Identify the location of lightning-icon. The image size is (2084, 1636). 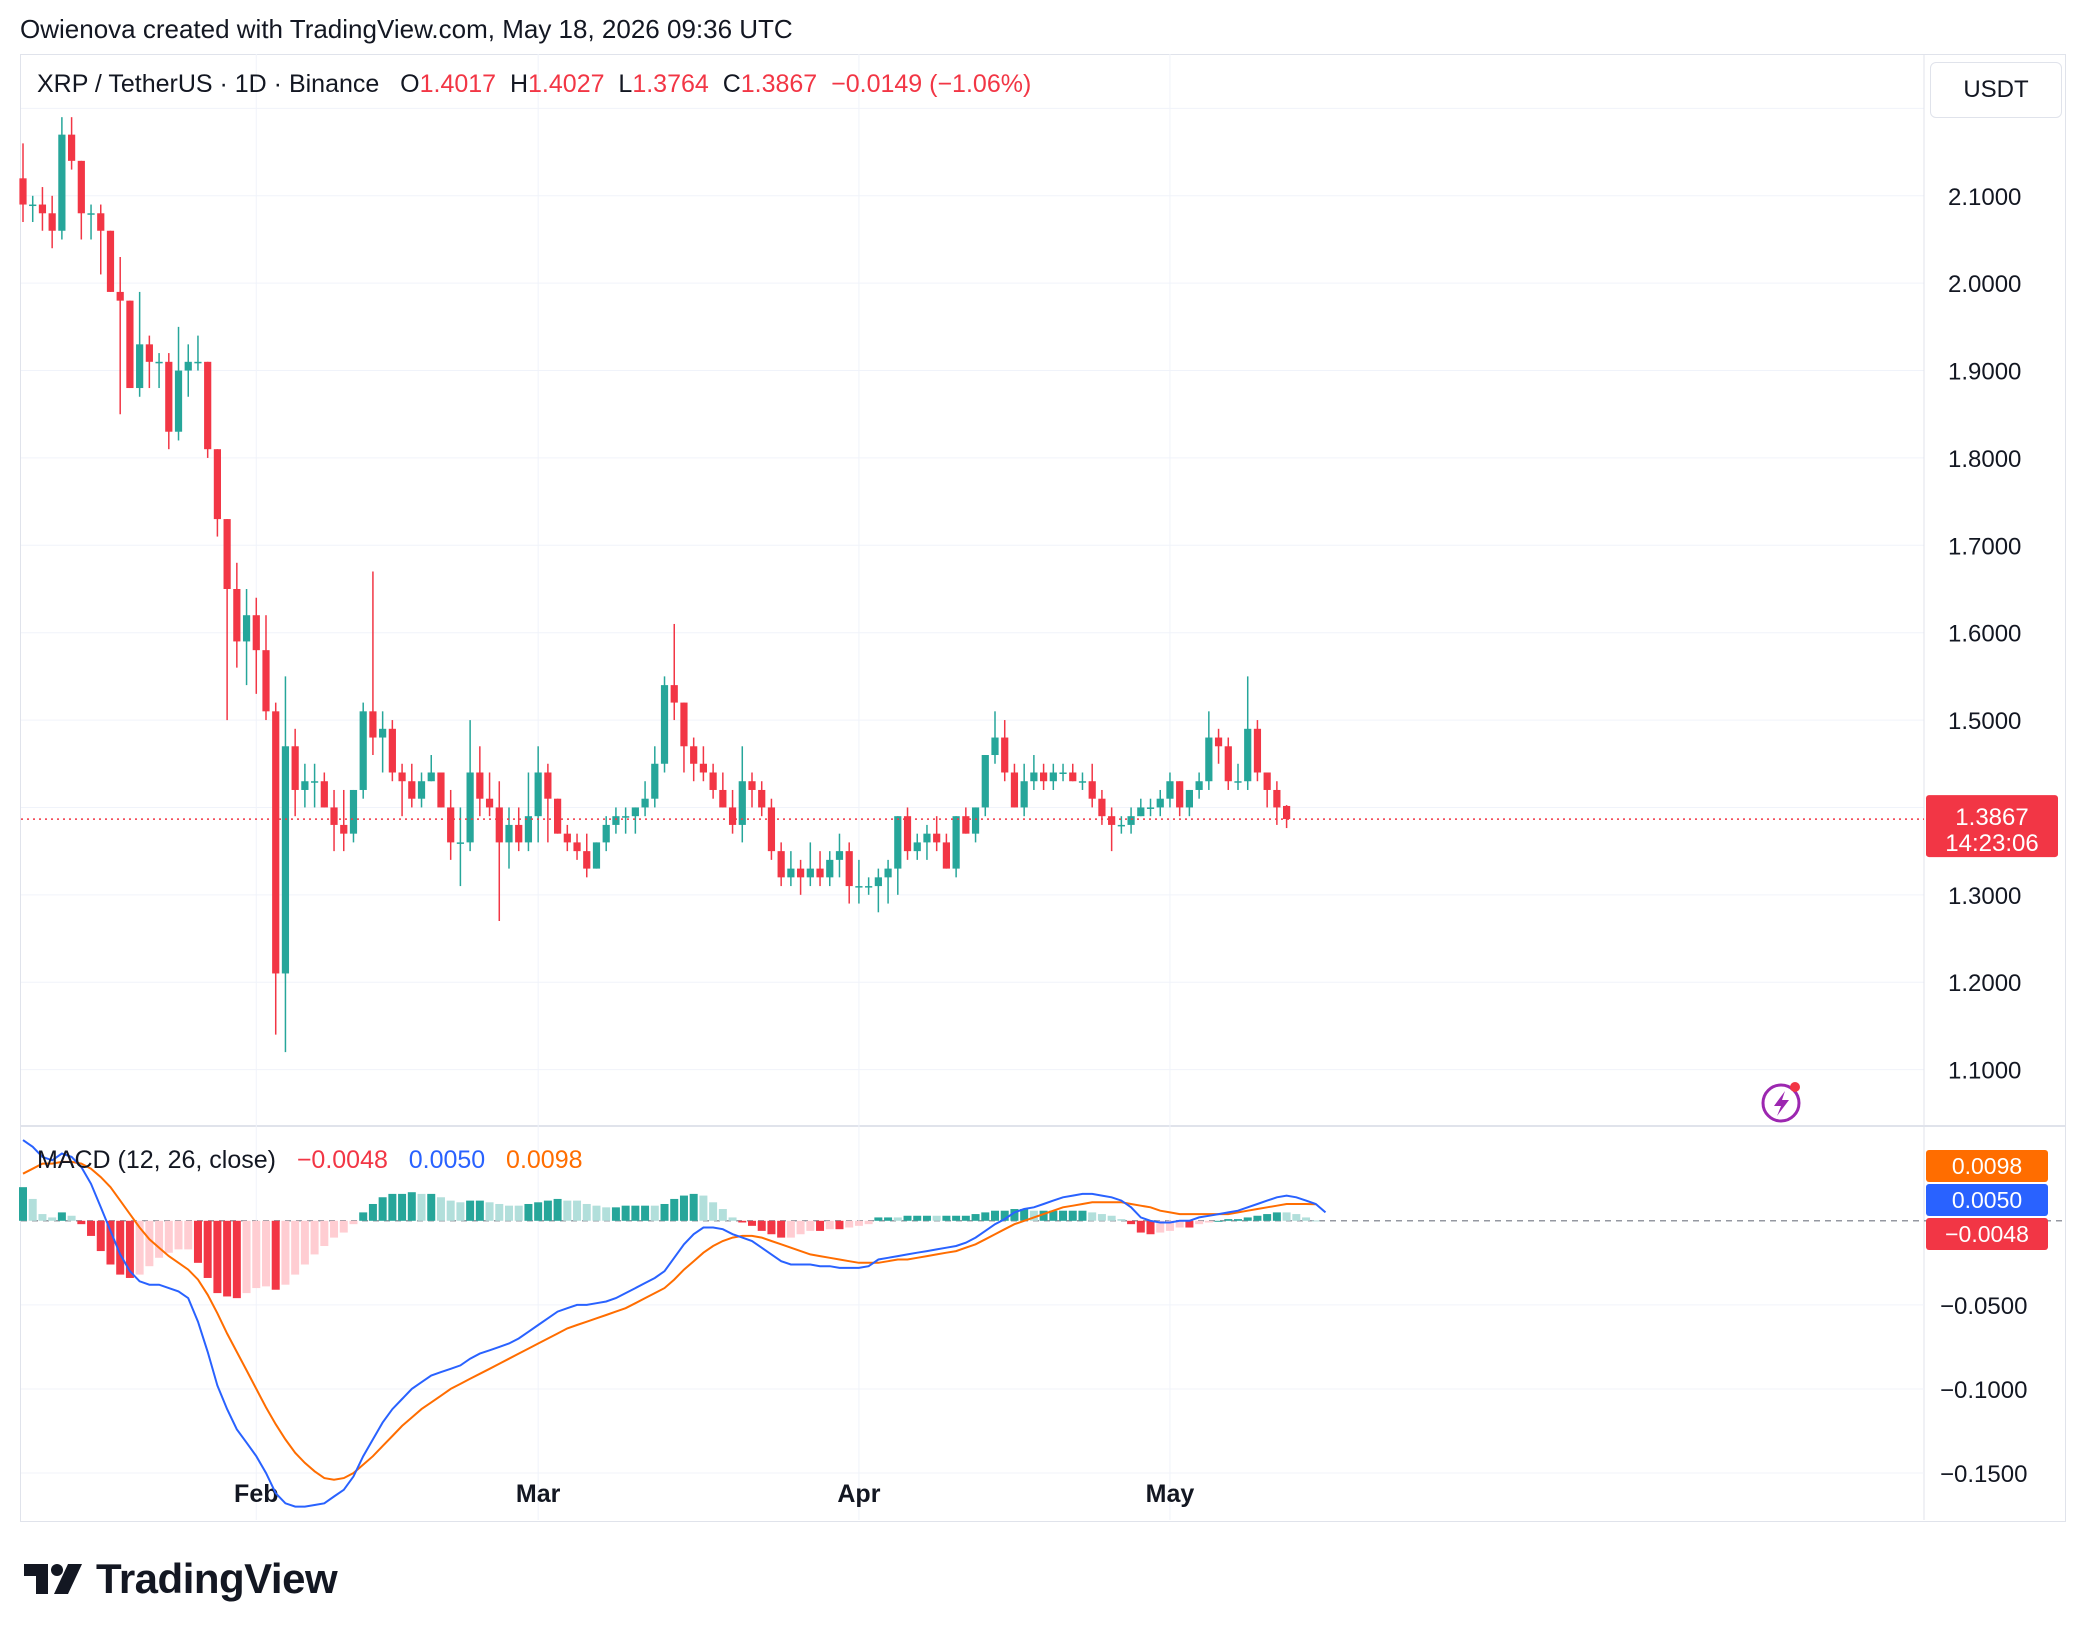
(1781, 1102).